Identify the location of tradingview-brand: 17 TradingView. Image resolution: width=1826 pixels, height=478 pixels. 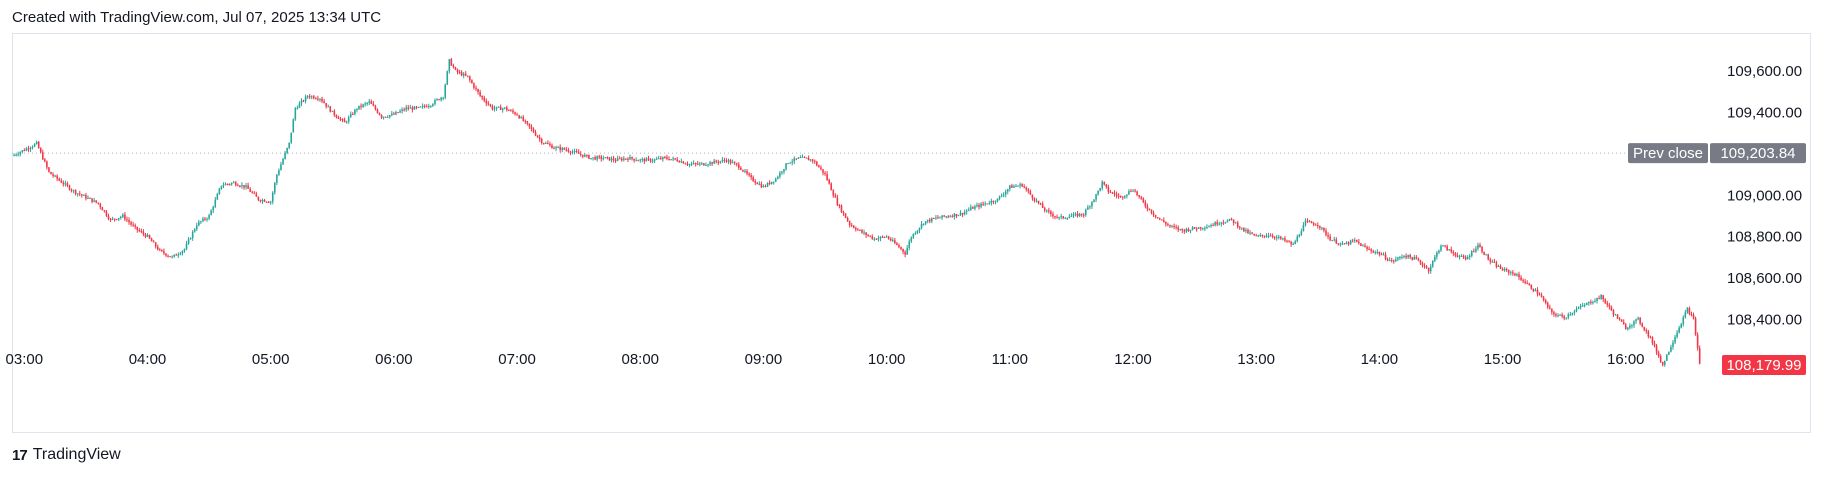
(66, 455).